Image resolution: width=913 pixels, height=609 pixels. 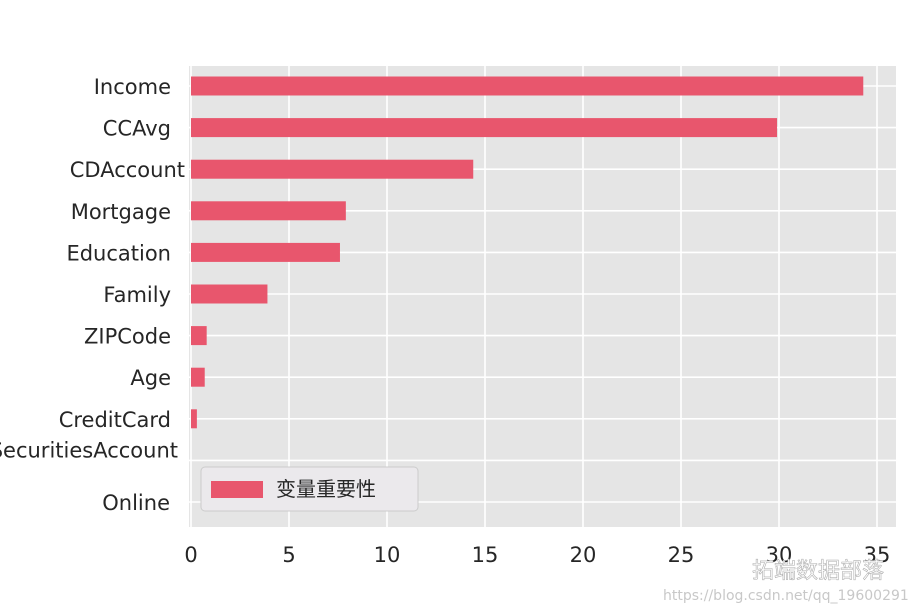 What do you see at coordinates (229, 294) in the screenshot?
I see `bar-family` at bounding box center [229, 294].